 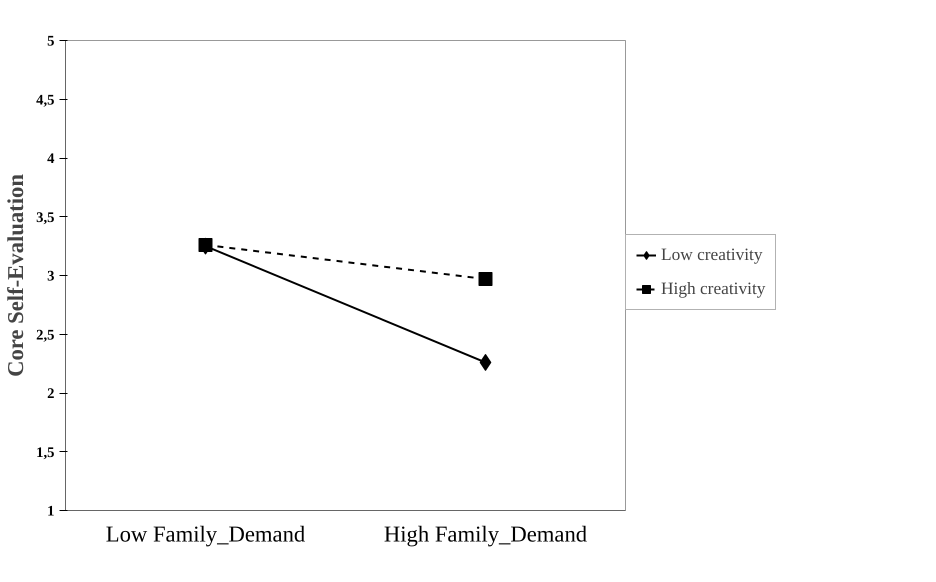 I want to click on x-tick-label: High Family_Demand, so click(x=486, y=534).